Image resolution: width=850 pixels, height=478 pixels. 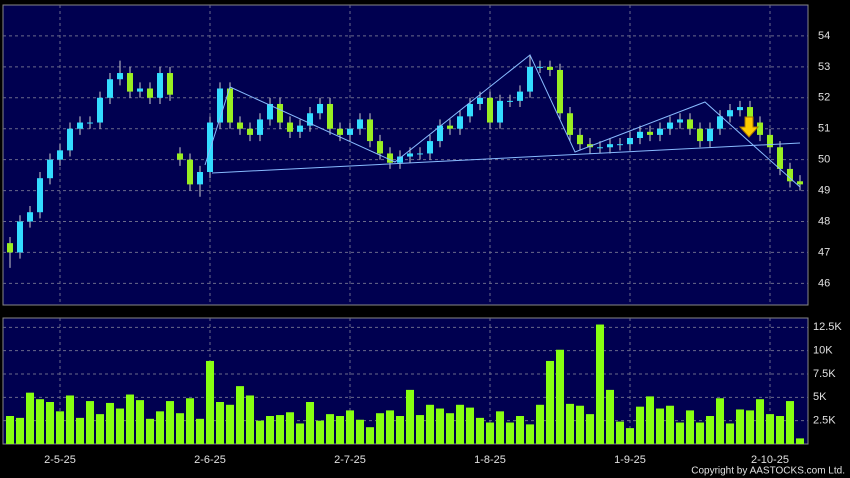 I want to click on y-tick-label: 47, so click(x=824, y=252).